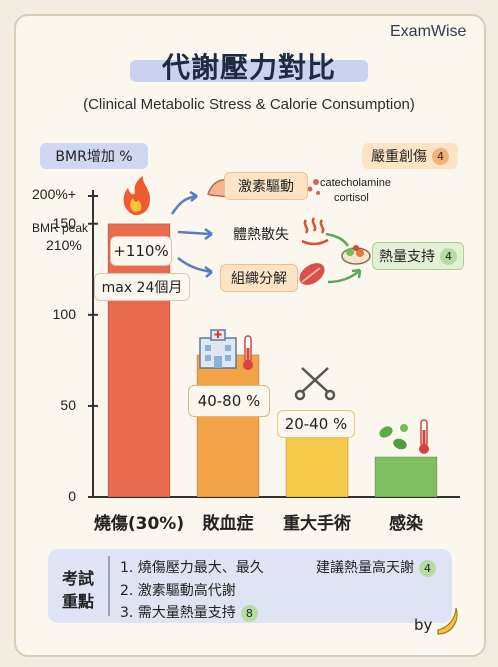 The image size is (498, 667). What do you see at coordinates (410, 156) in the screenshot?
I see `severe-trauma-tag: 嚴重創傷 4` at bounding box center [410, 156].